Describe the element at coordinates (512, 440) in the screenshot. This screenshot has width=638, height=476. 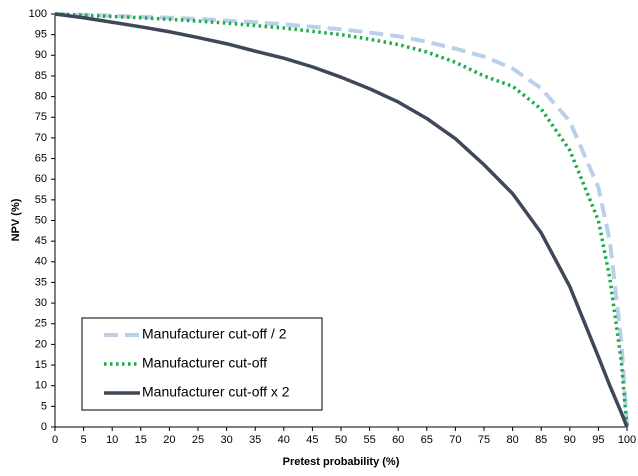
I see `x-tick-label: 80` at that location.